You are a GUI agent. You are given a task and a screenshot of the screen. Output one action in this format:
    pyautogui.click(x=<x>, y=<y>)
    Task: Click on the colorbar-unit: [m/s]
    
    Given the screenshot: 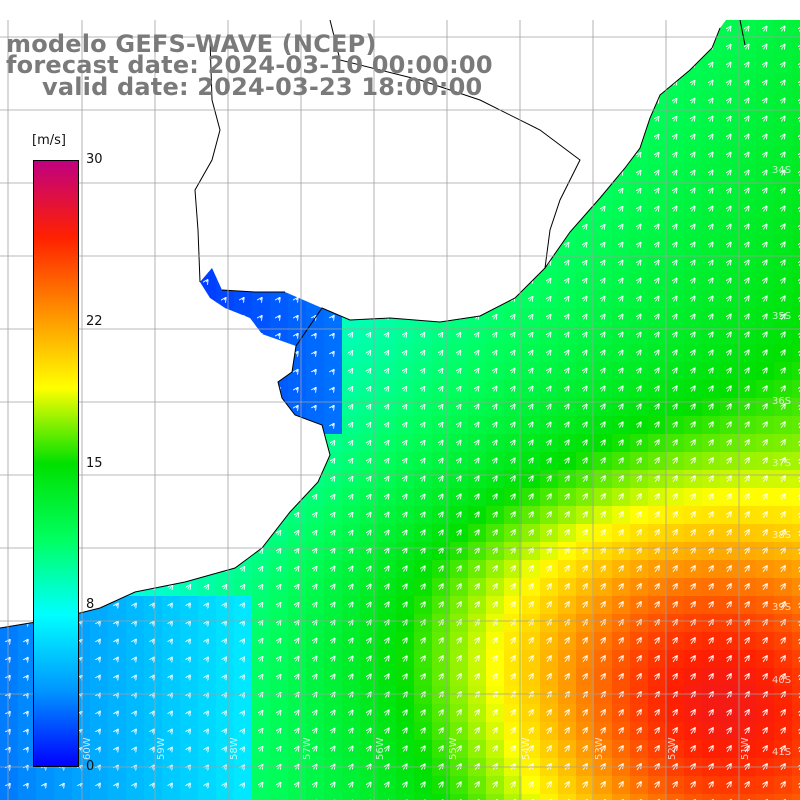 What is the action you would take?
    pyautogui.click(x=49, y=140)
    